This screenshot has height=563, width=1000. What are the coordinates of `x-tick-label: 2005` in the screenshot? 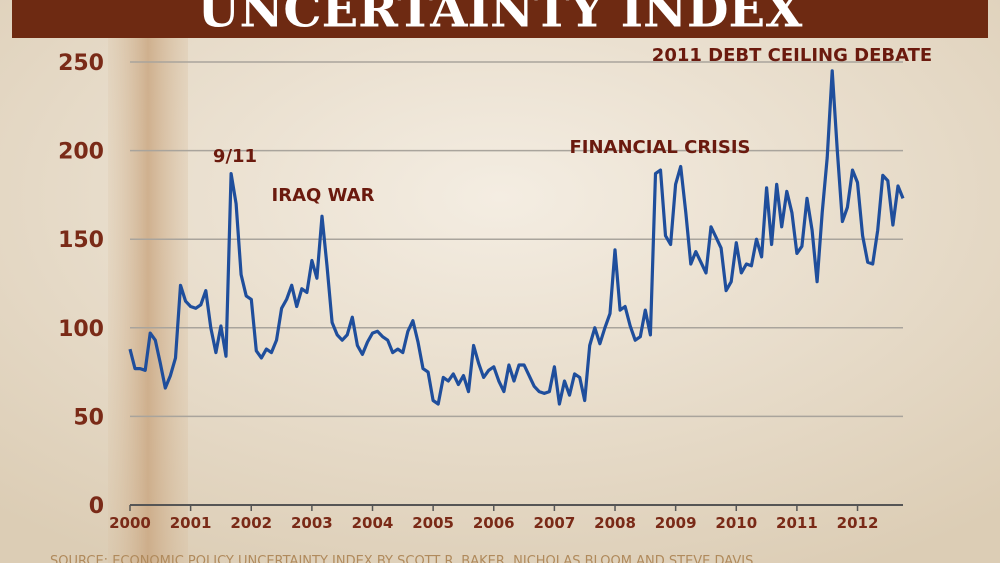 It's located at (433, 523).